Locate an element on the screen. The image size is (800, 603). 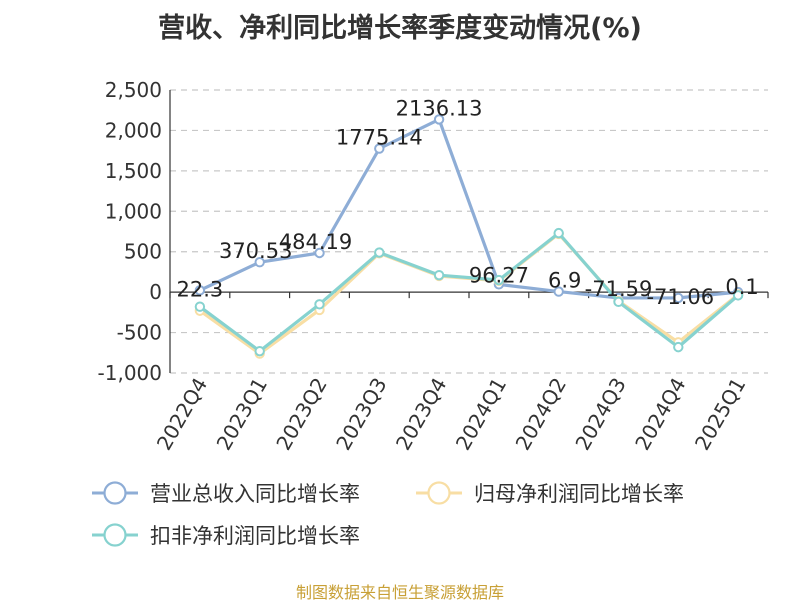
data-label: 22.3 is located at coordinates (200, 289).